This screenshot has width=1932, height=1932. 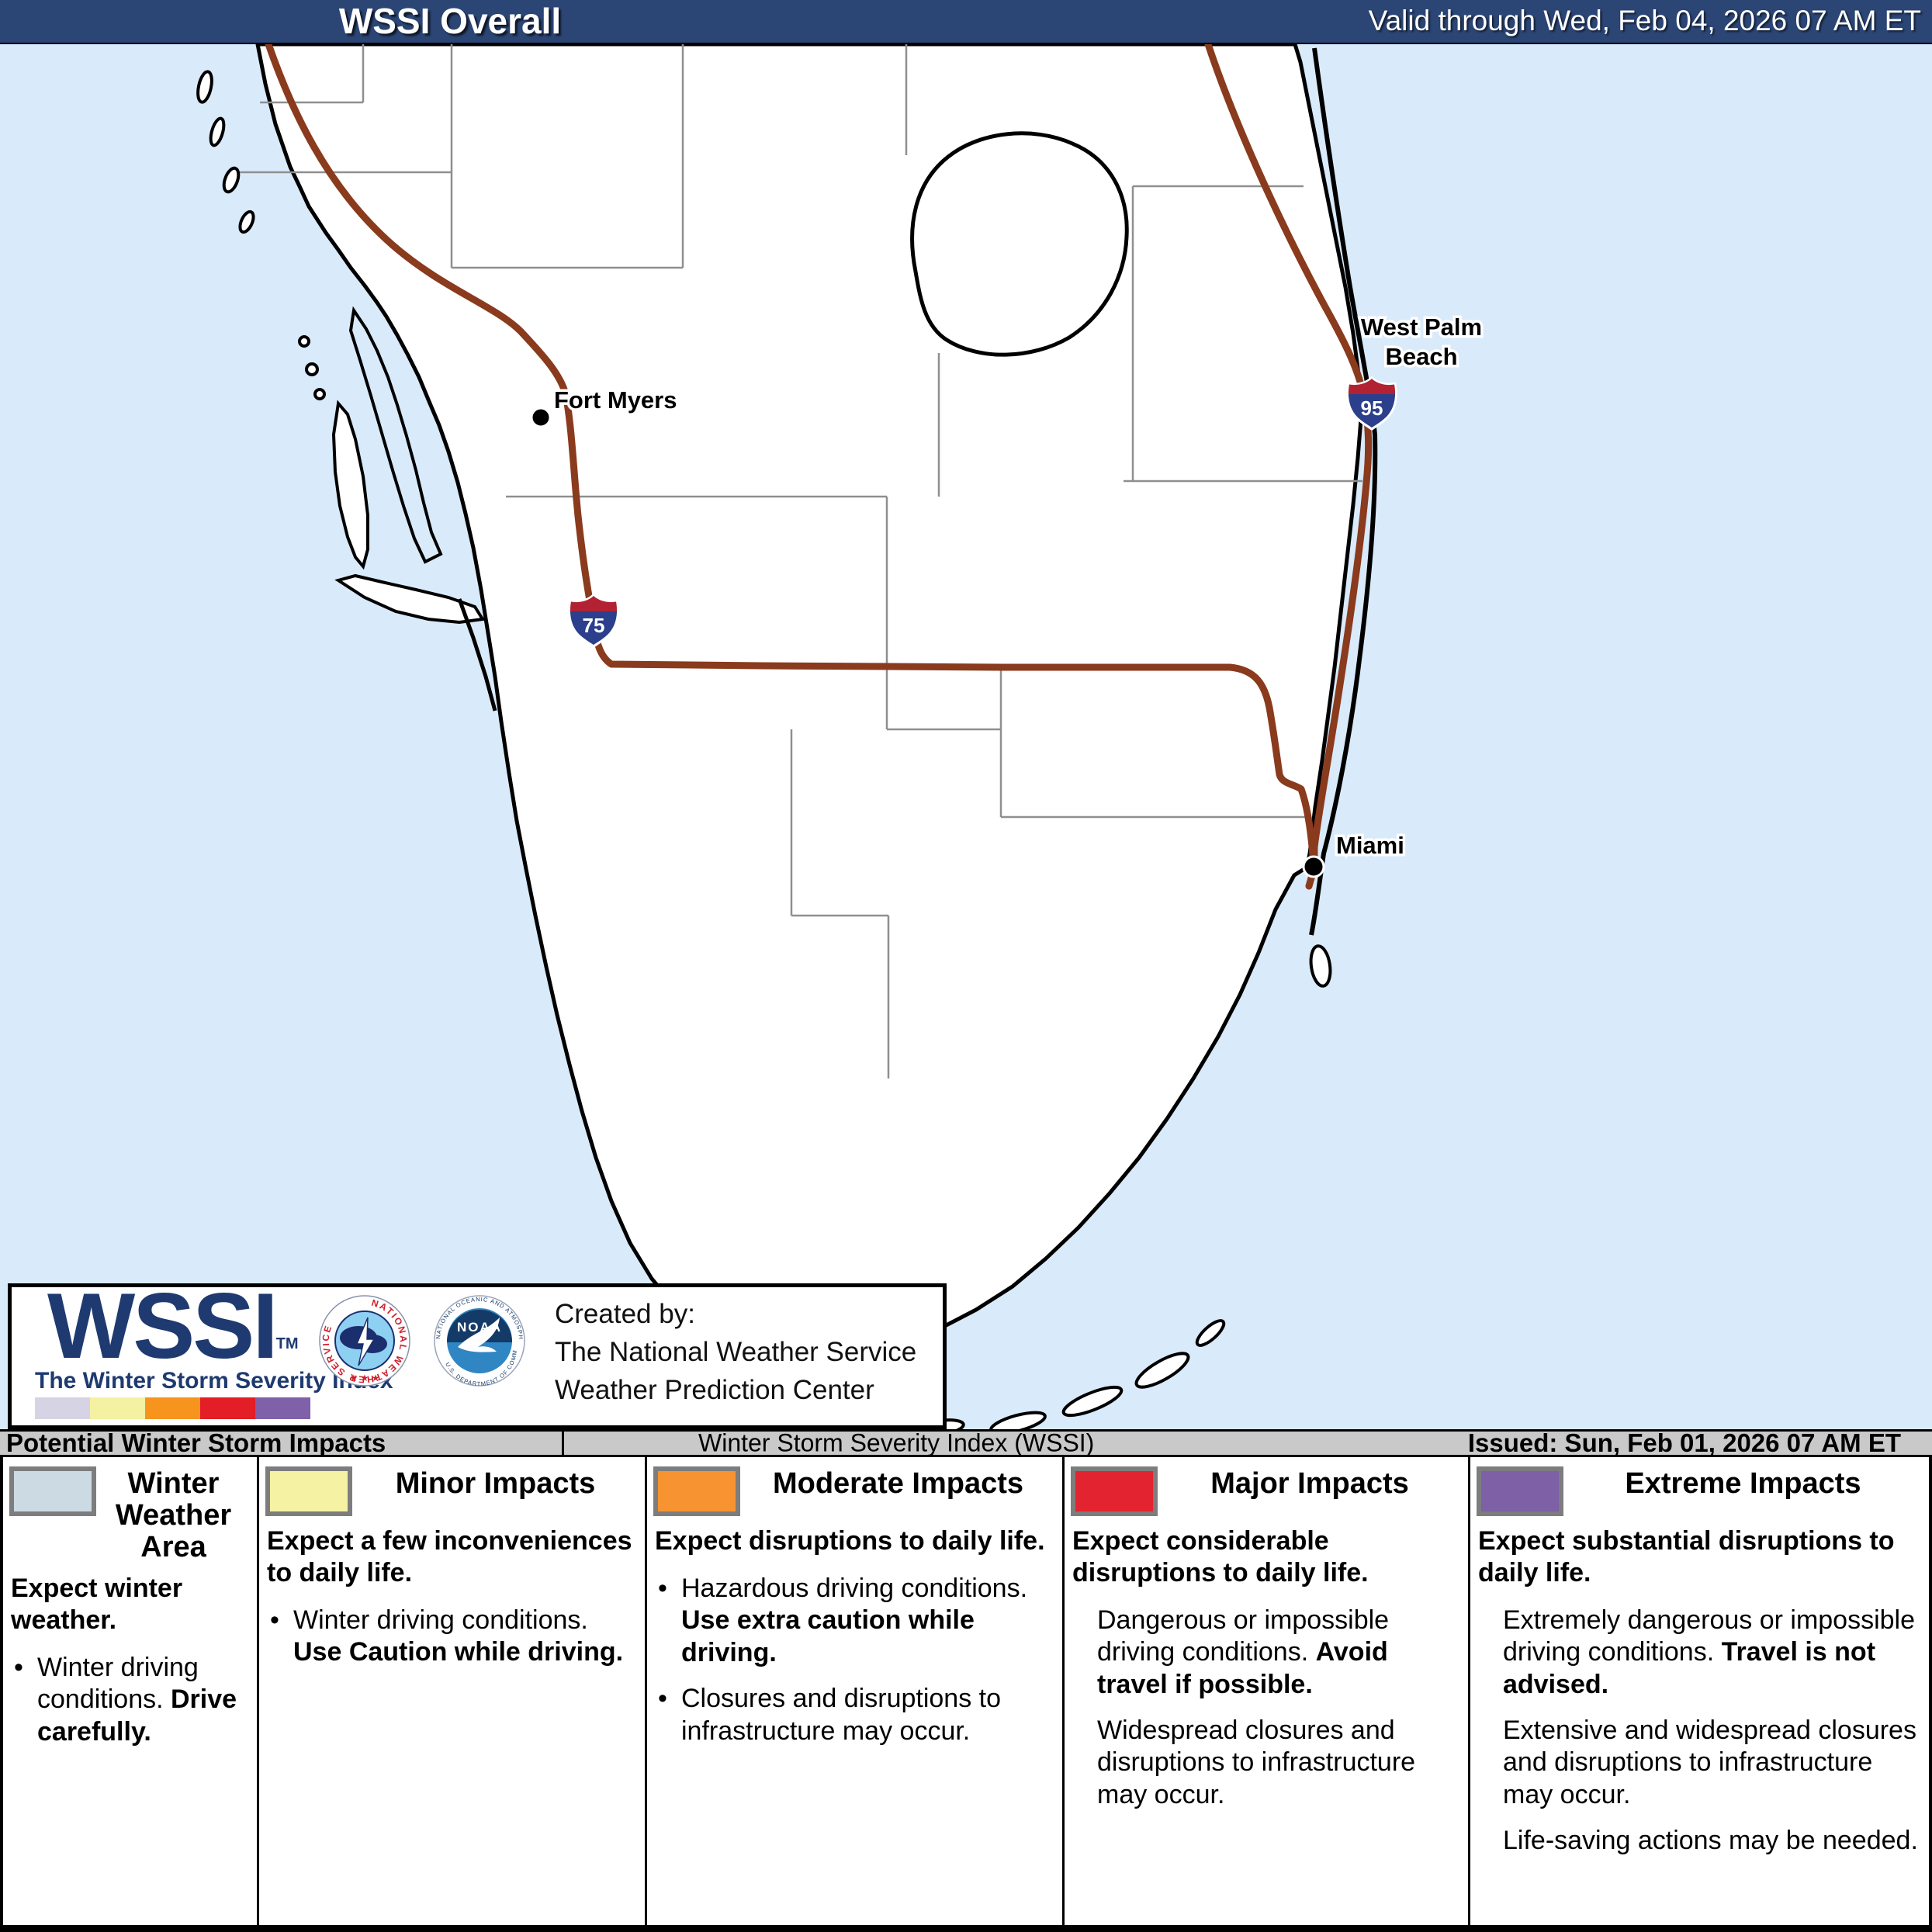 What do you see at coordinates (117, 1408) in the screenshot?
I see `palette-minor` at bounding box center [117, 1408].